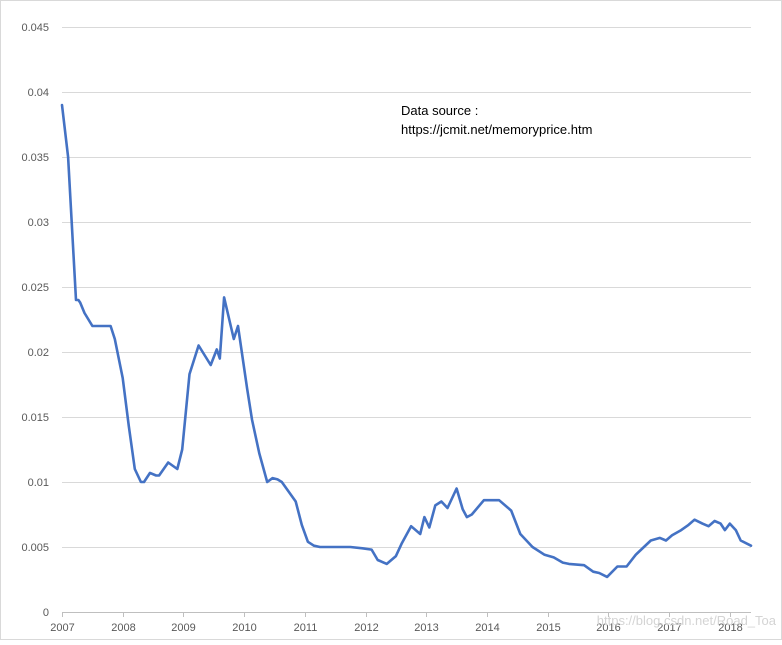  Describe the element at coordinates (244, 628) in the screenshot. I see `x-tick-label: 2010` at that location.